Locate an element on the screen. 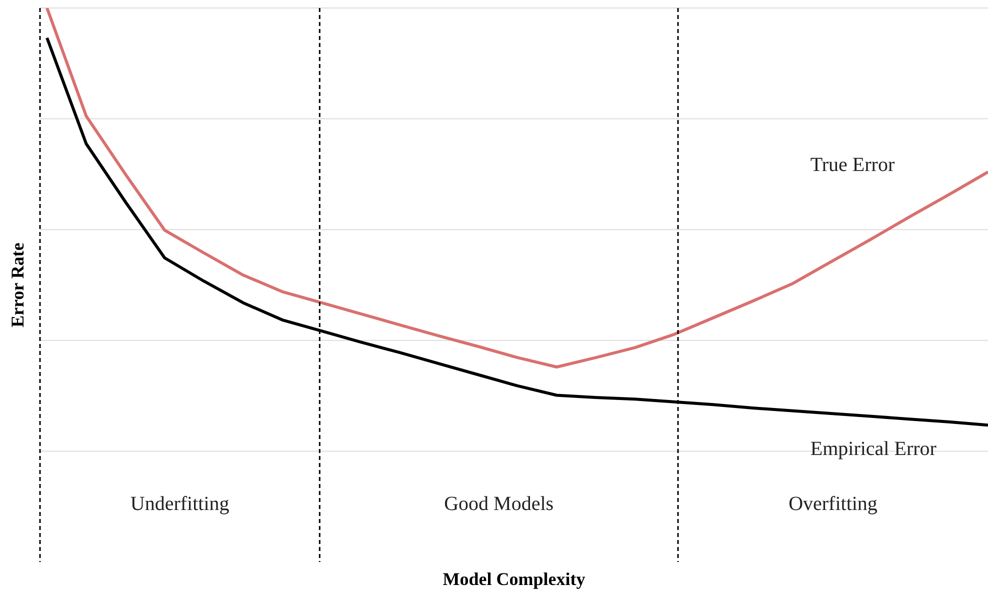 The height and width of the screenshot is (593, 988). annotation: Good Models is located at coordinates (499, 504).